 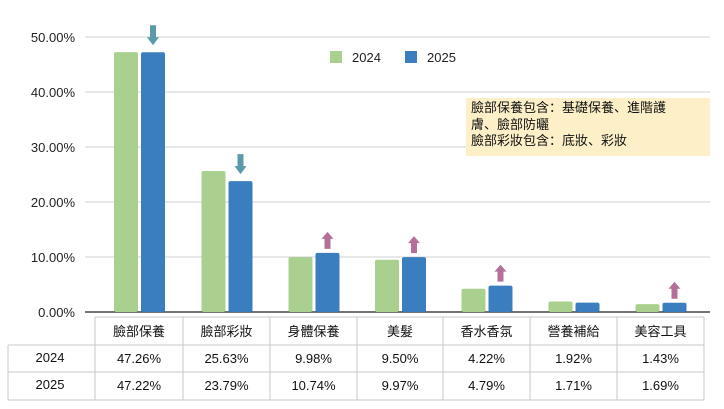 What do you see at coordinates (53, 257) in the screenshot?
I see `y-tick-label: 10.00%` at bounding box center [53, 257].